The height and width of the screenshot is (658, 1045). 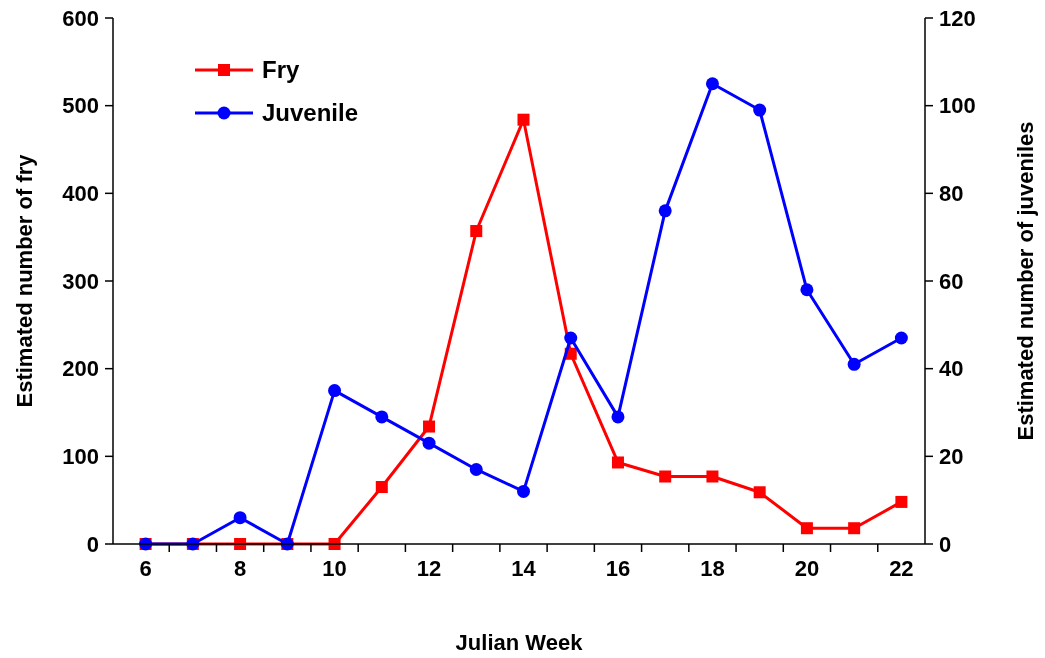 What do you see at coordinates (80, 281) in the screenshot?
I see `y-tick-label: 300` at bounding box center [80, 281].